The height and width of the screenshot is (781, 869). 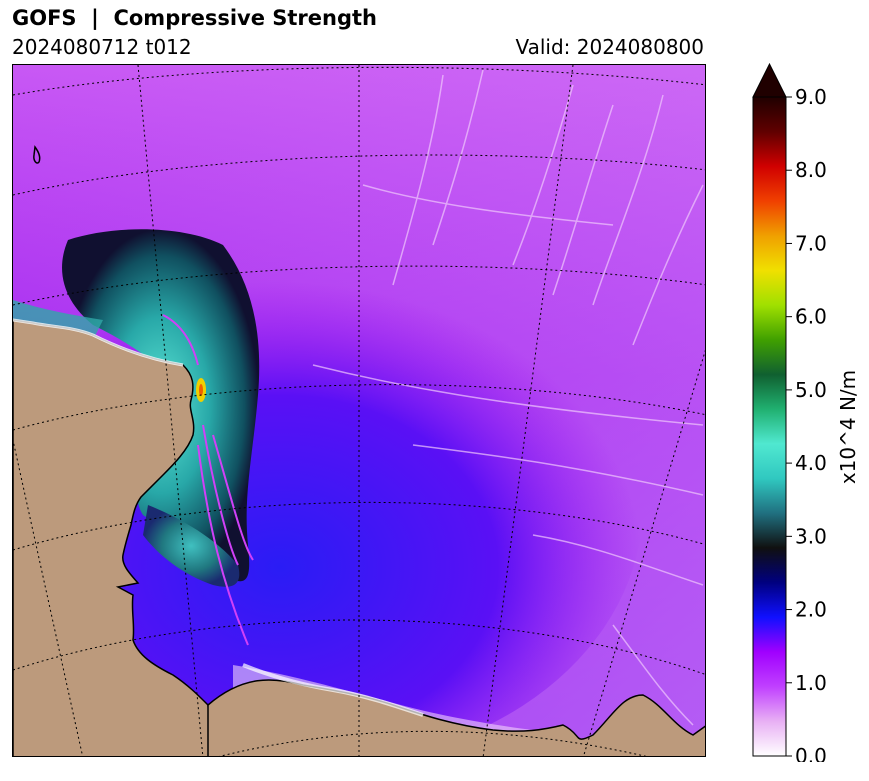 What do you see at coordinates (811, 97) in the screenshot?
I see `colorbar-tick-label: 9.0` at bounding box center [811, 97].